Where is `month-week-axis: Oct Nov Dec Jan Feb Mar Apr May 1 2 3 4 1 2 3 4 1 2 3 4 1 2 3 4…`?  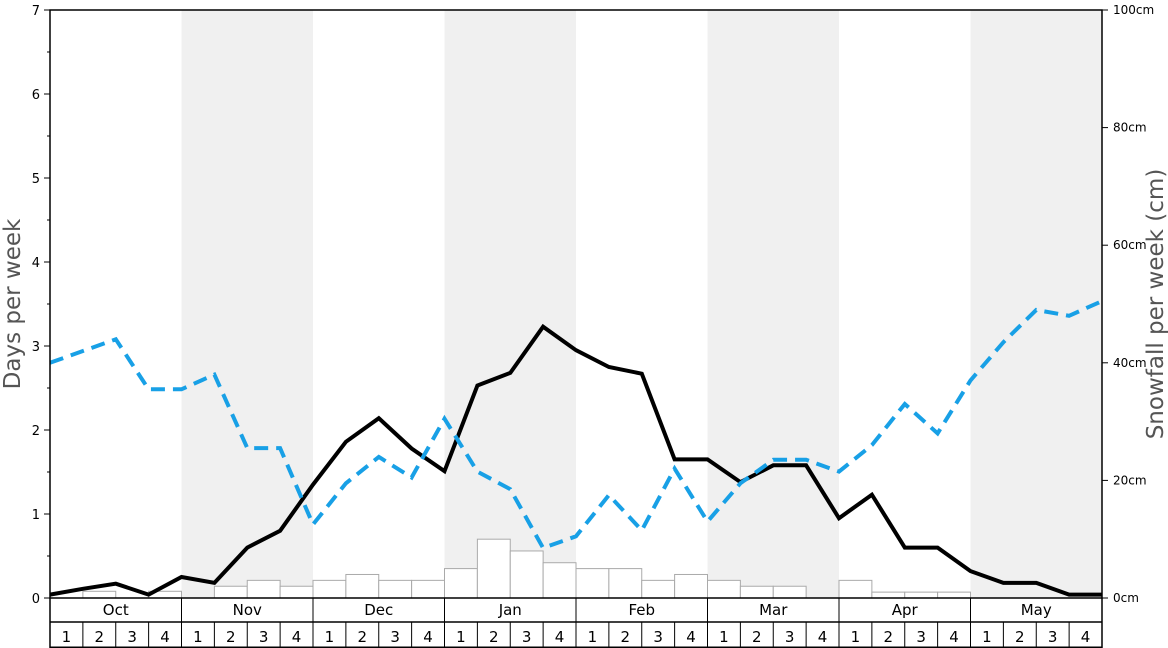
month-week-axis: Oct Nov Dec Jan Feb Mar Apr May 1 2 3 4 1 2 3 4 1 2 3 4 1 2 3 4… is located at coordinates (576, 623).